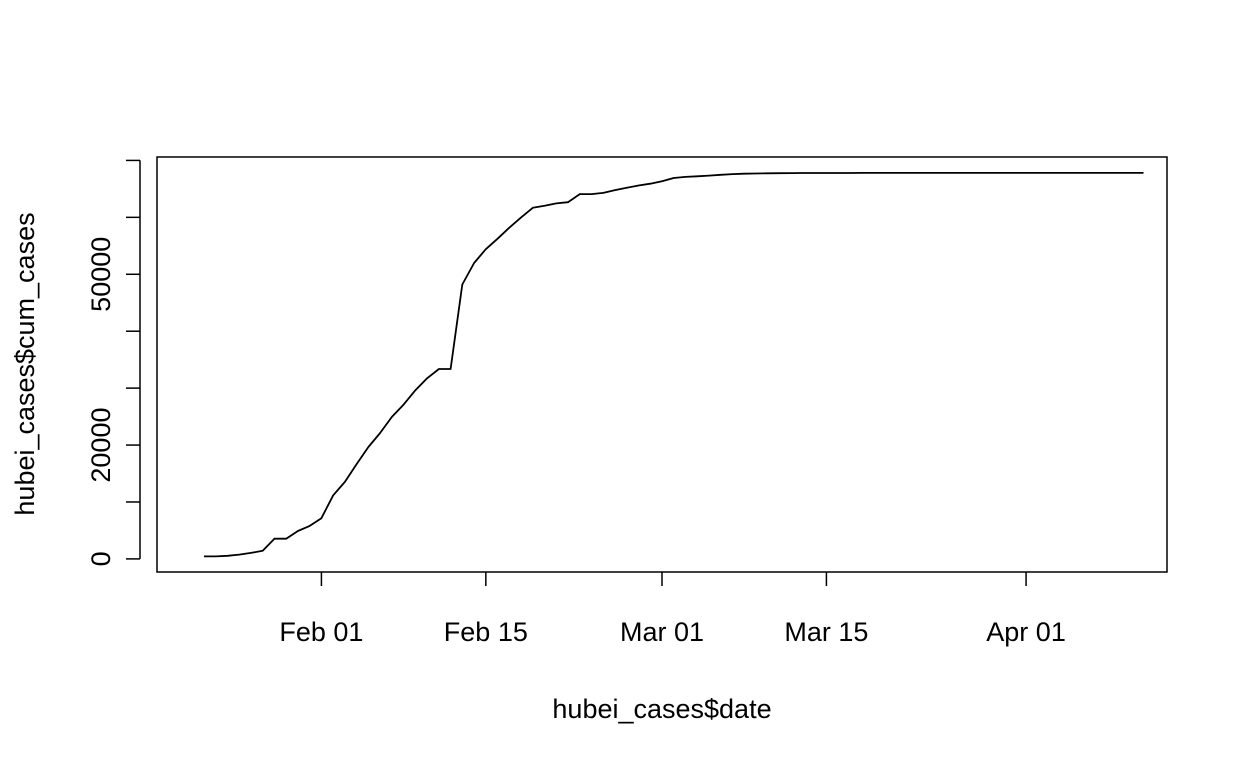 The image size is (1248, 768). What do you see at coordinates (113, 362) in the screenshot?
I see `y-axis: 0 20000 50000` at bounding box center [113, 362].